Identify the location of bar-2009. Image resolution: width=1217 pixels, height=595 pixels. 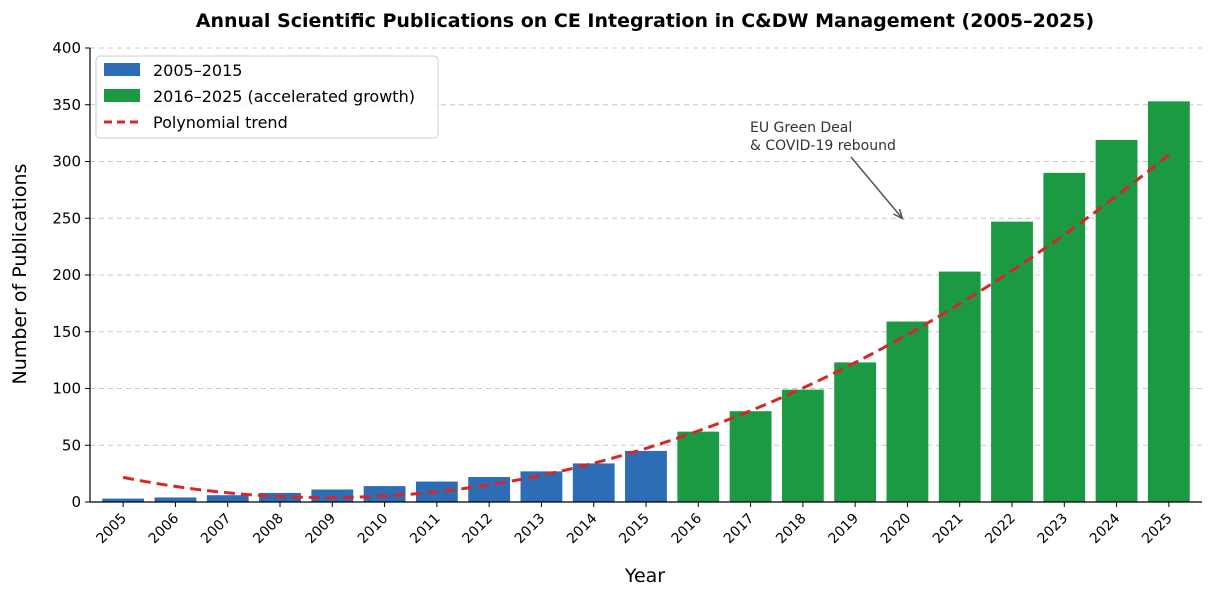
(332, 495).